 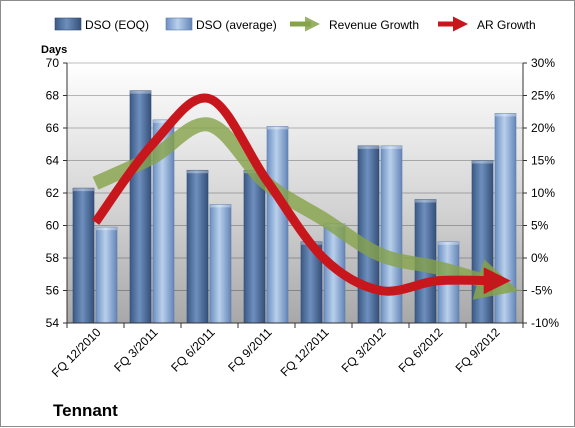 I want to click on y-left-tick-label: 54, so click(x=53, y=323).